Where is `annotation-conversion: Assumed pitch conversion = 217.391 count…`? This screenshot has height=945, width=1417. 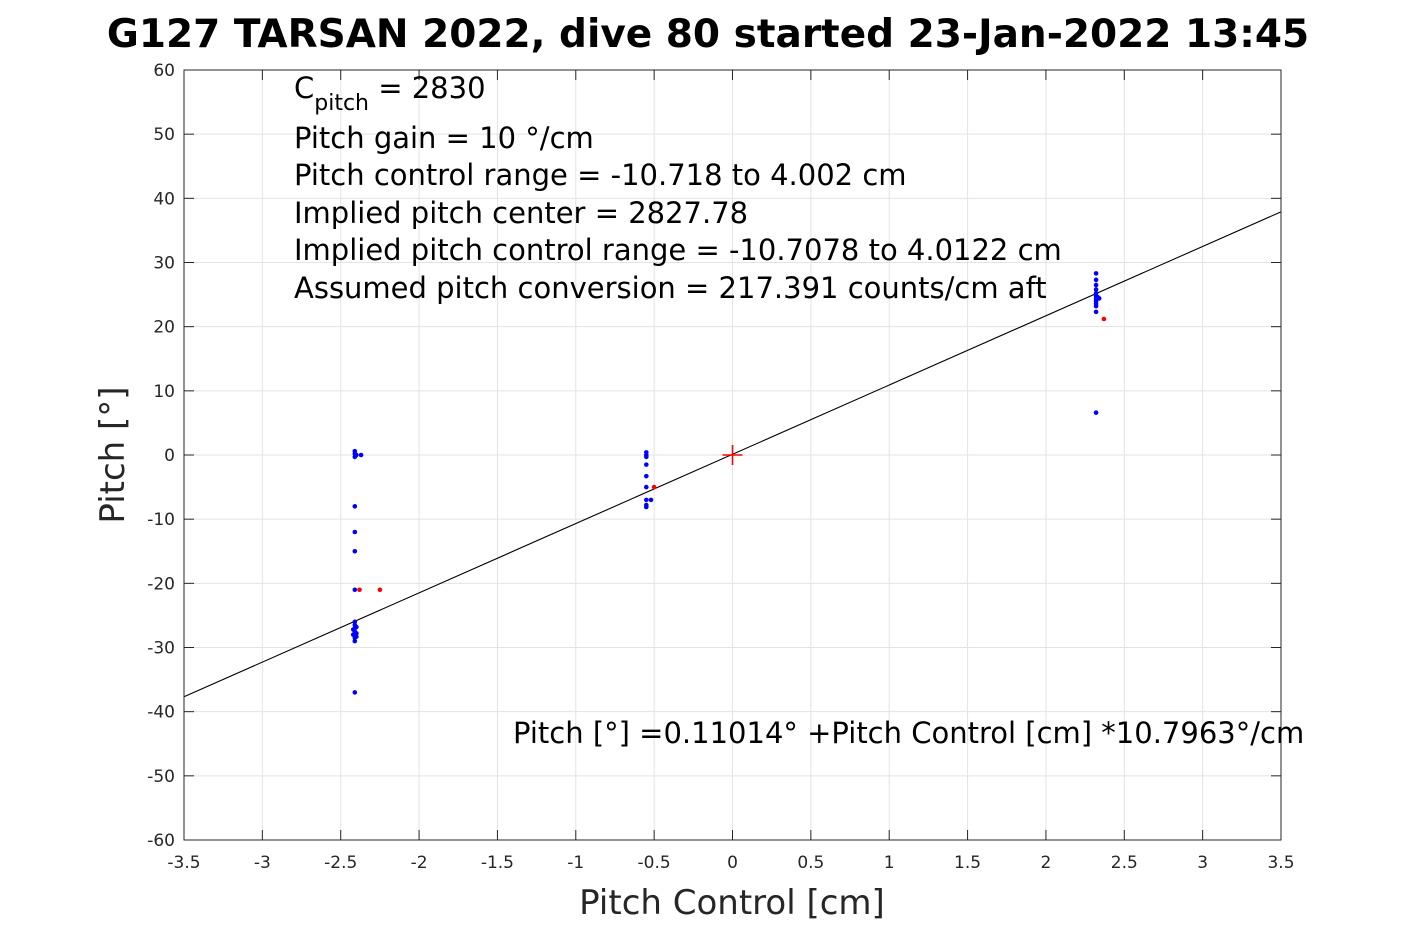 annotation-conversion: Assumed pitch conversion = 217.391 count… is located at coordinates (670, 288).